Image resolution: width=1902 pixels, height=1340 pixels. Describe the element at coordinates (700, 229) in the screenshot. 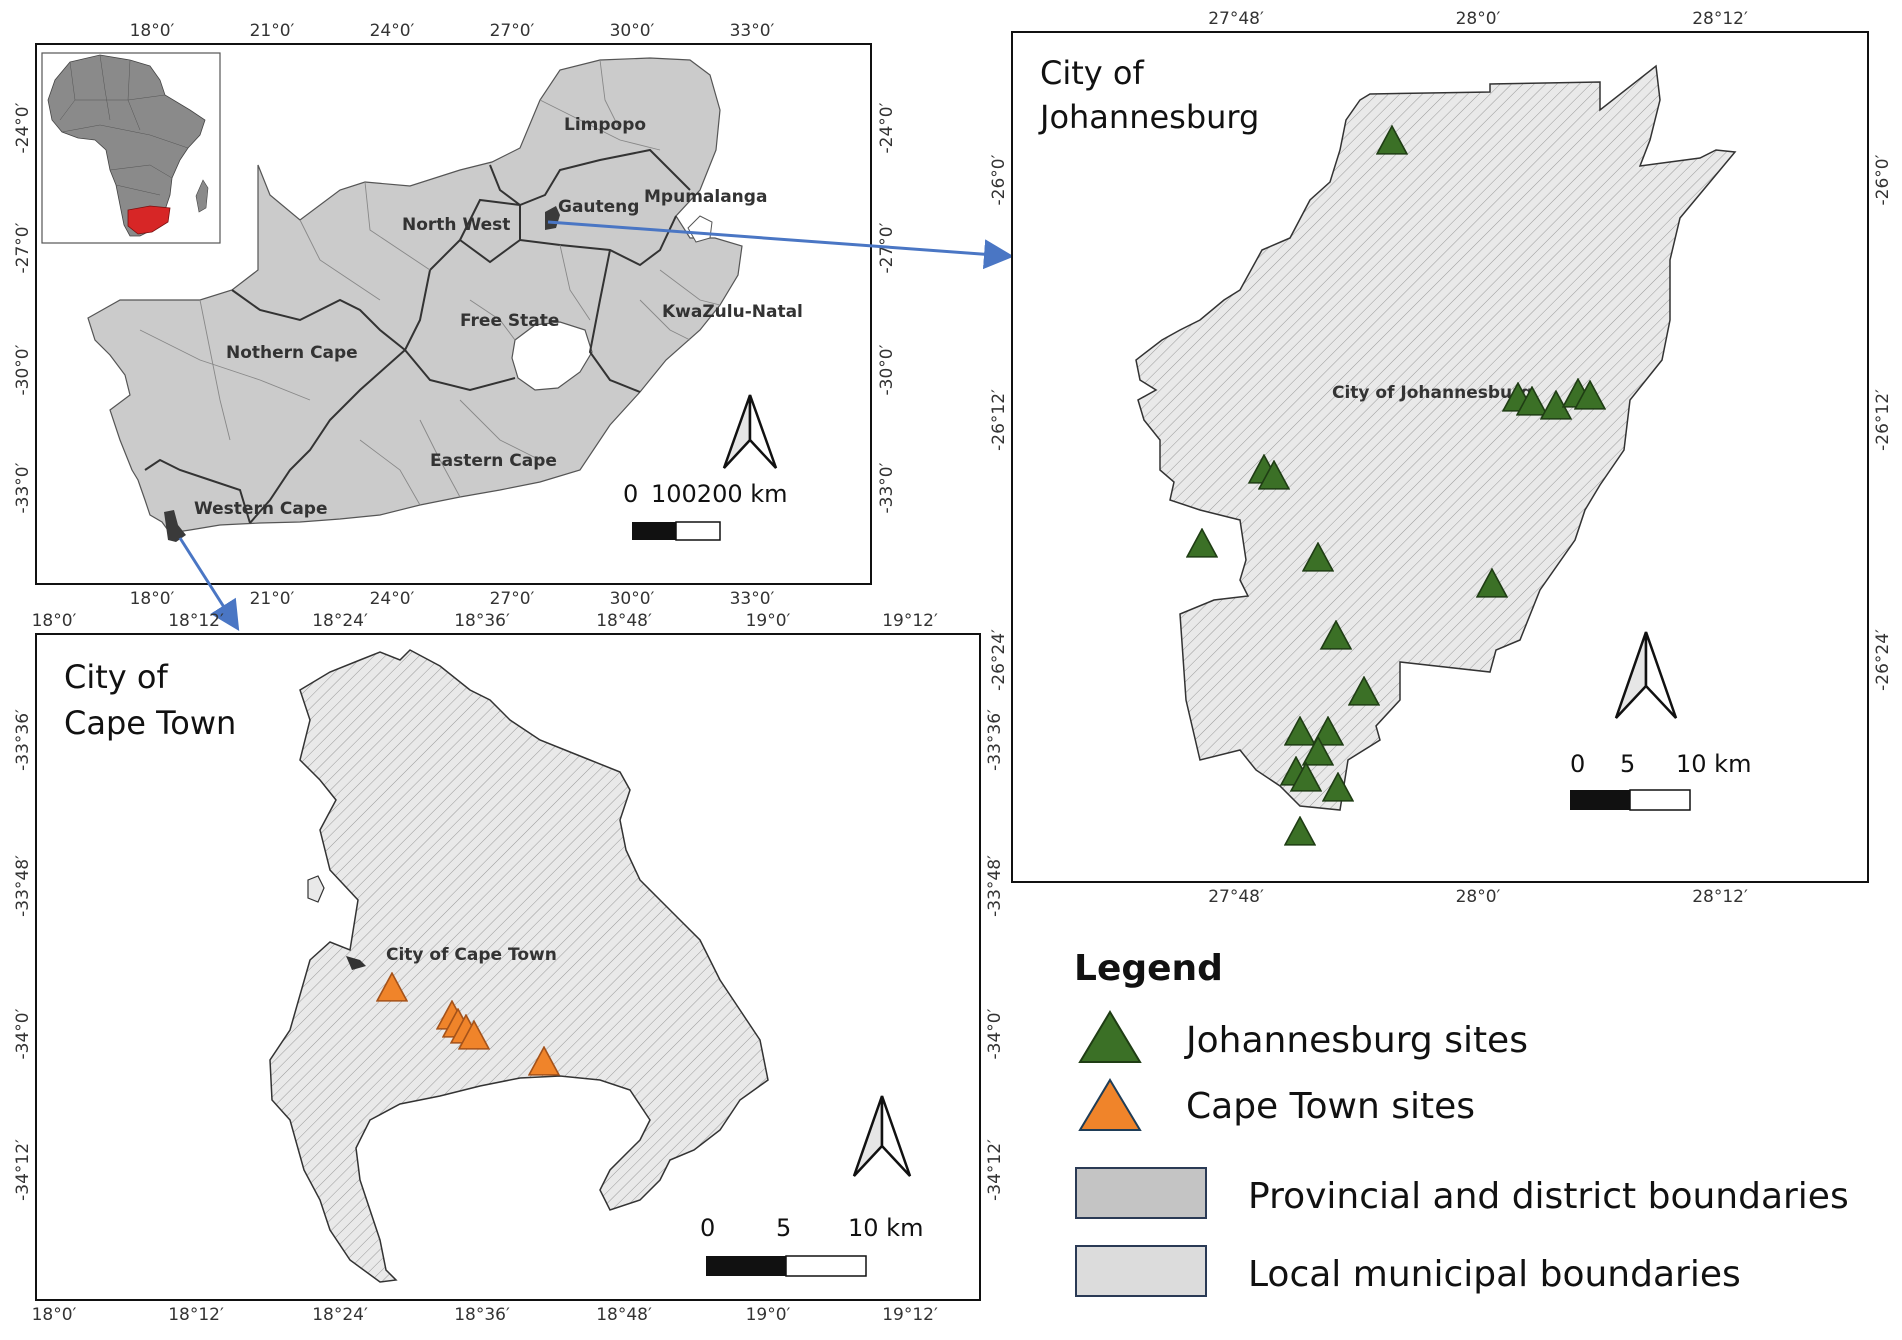

I see `eswatini` at that location.